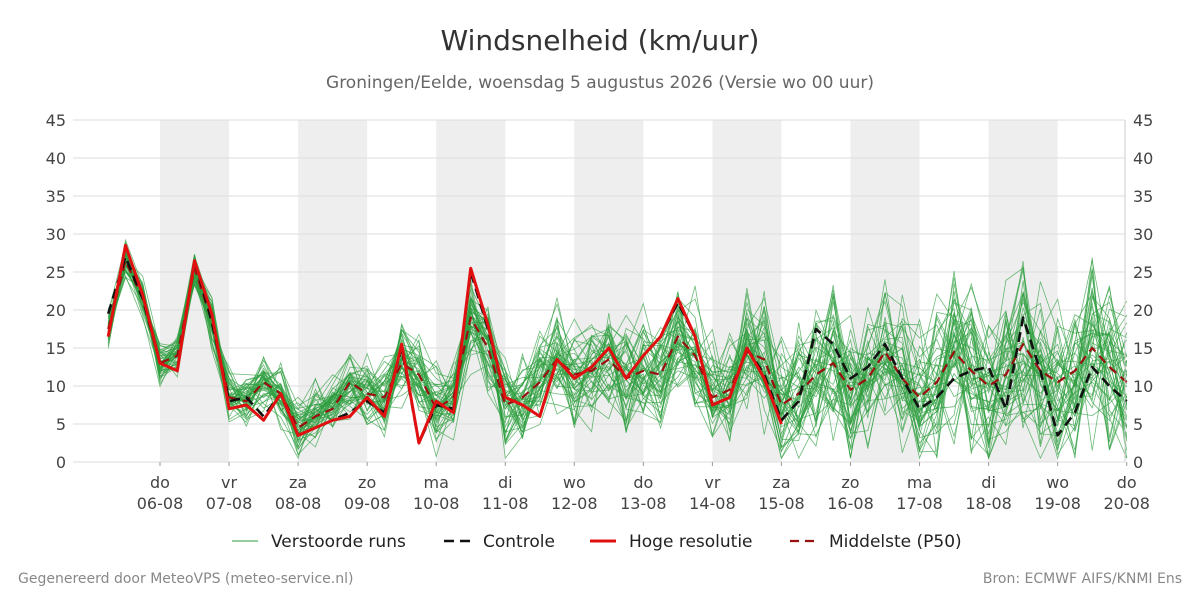 This screenshot has height=600, width=1200. What do you see at coordinates (781, 482) in the screenshot?
I see `x-tick-weekday-10: za` at bounding box center [781, 482].